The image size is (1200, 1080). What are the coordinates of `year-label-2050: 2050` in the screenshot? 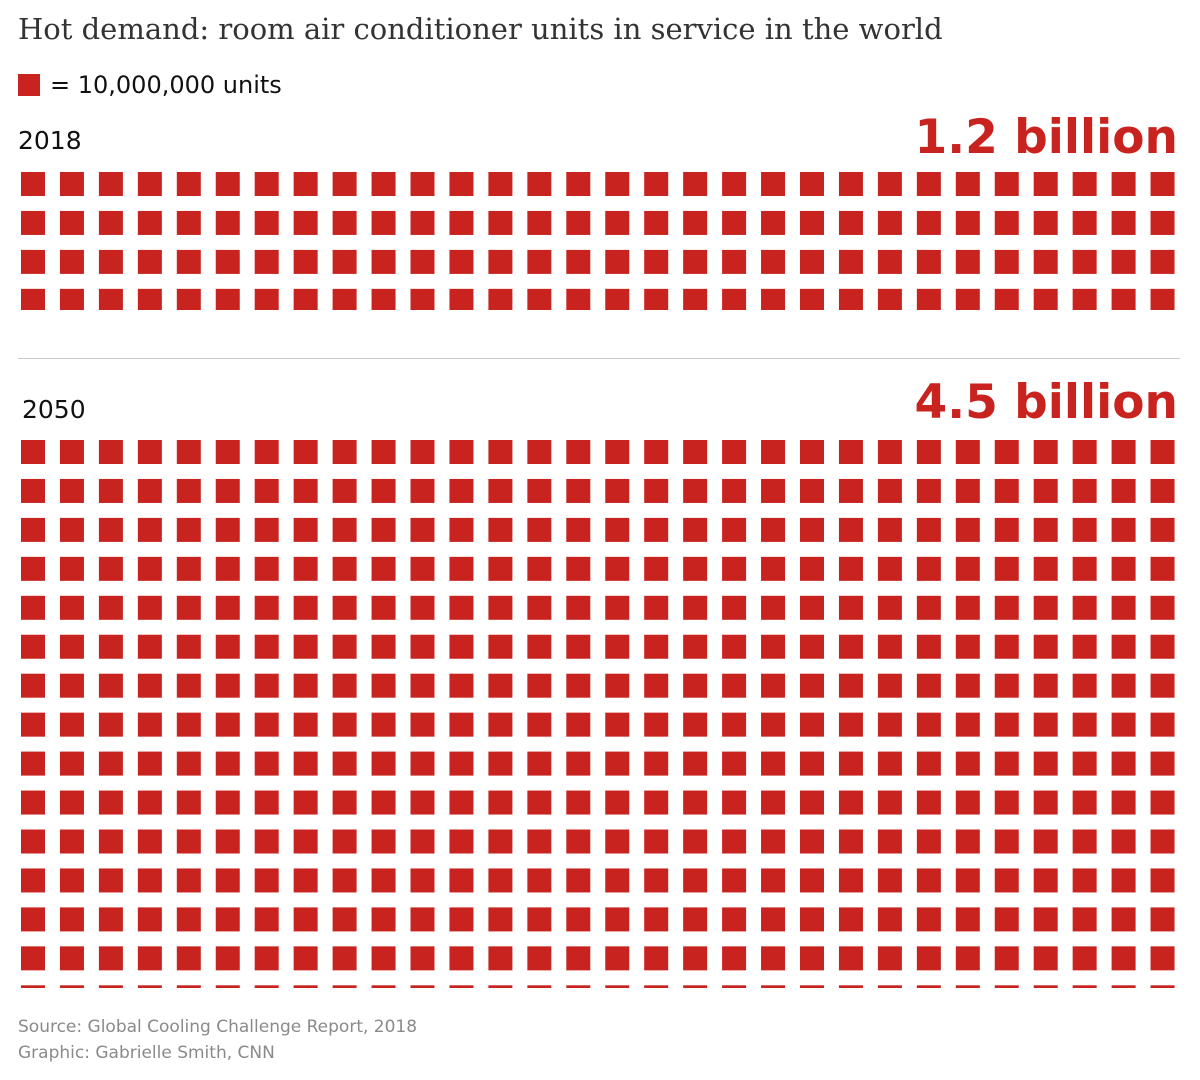 It's located at (54, 409).